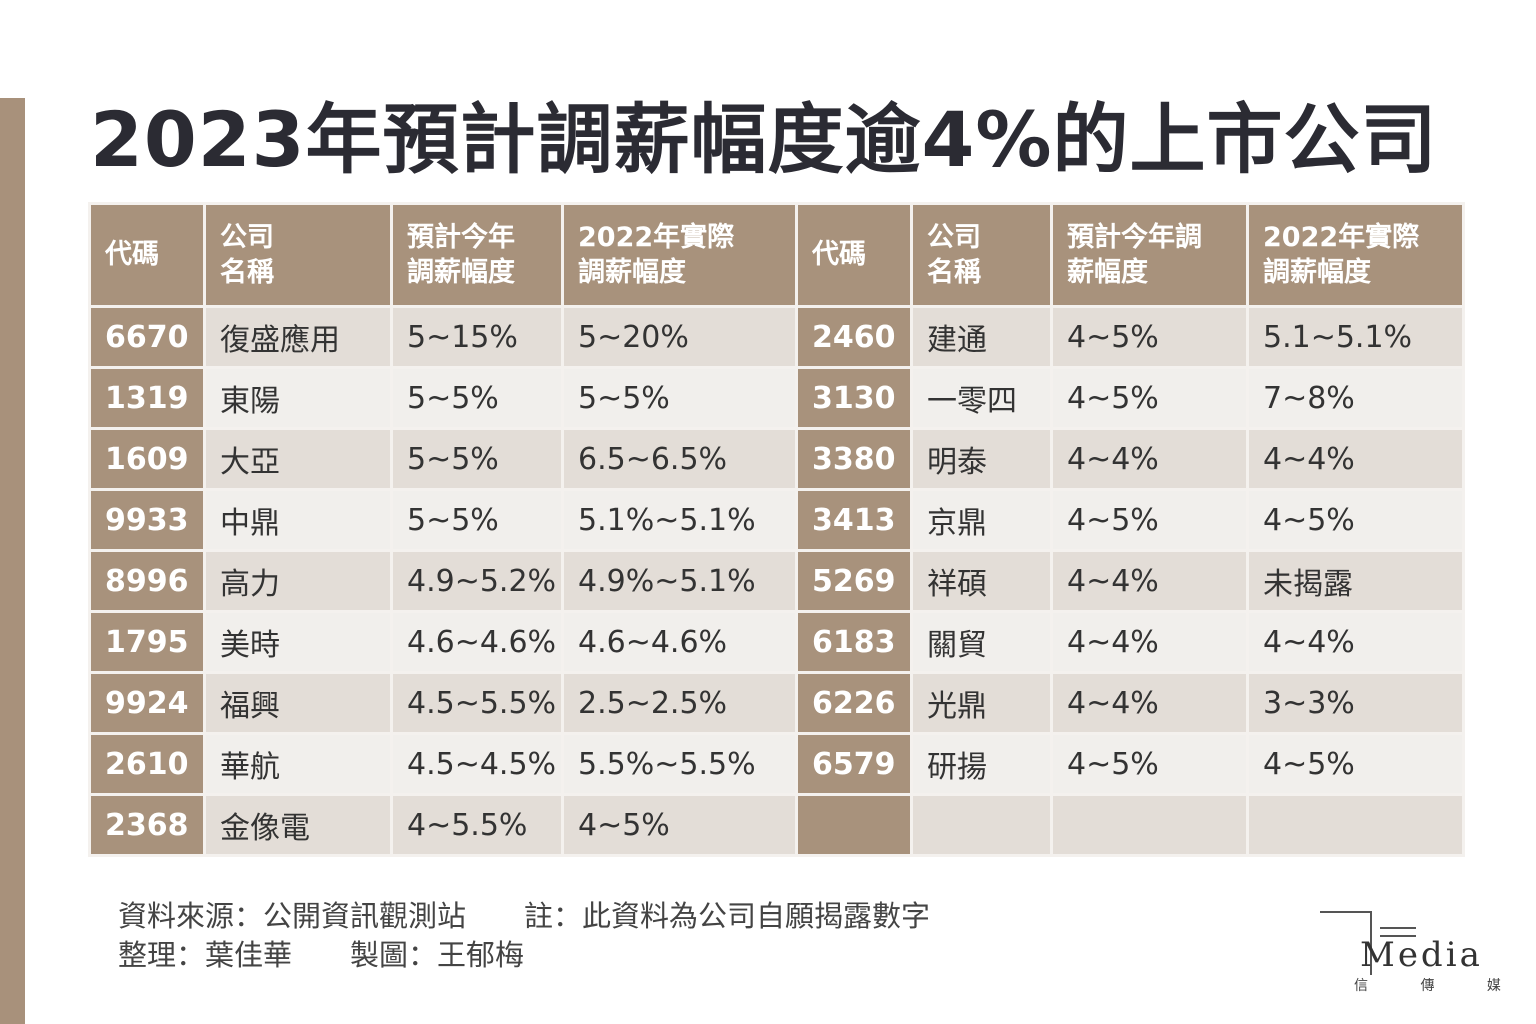  Describe the element at coordinates (1355, 581) in the screenshot. I see `cell-2022-raise: 未揭露` at that location.